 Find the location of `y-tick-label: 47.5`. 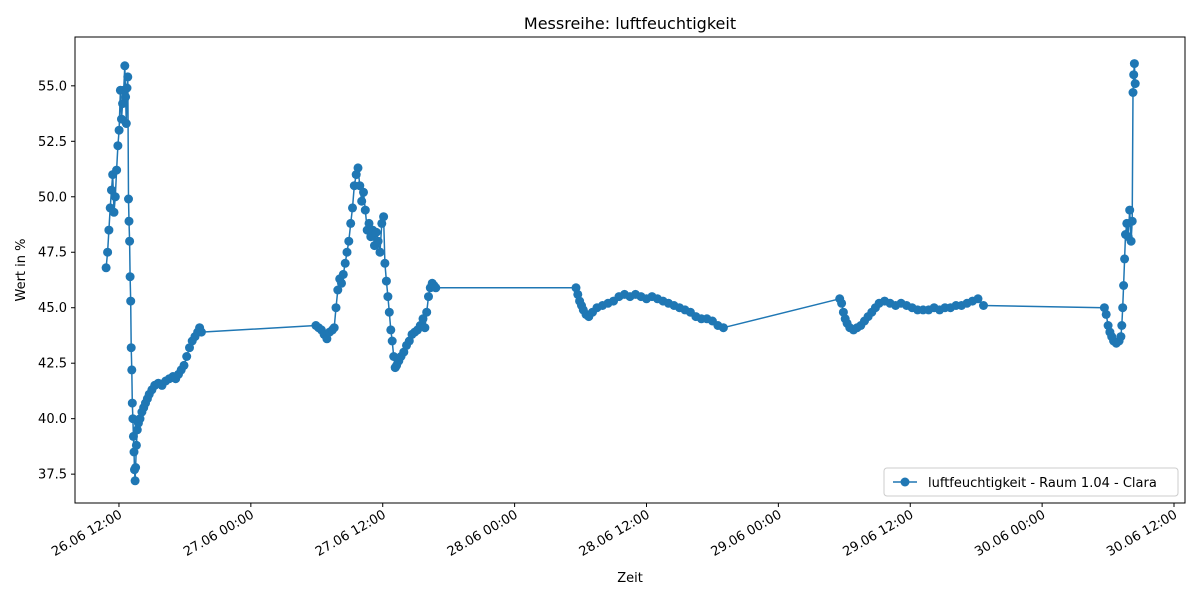

y-tick-label: 47.5 is located at coordinates (52, 253).